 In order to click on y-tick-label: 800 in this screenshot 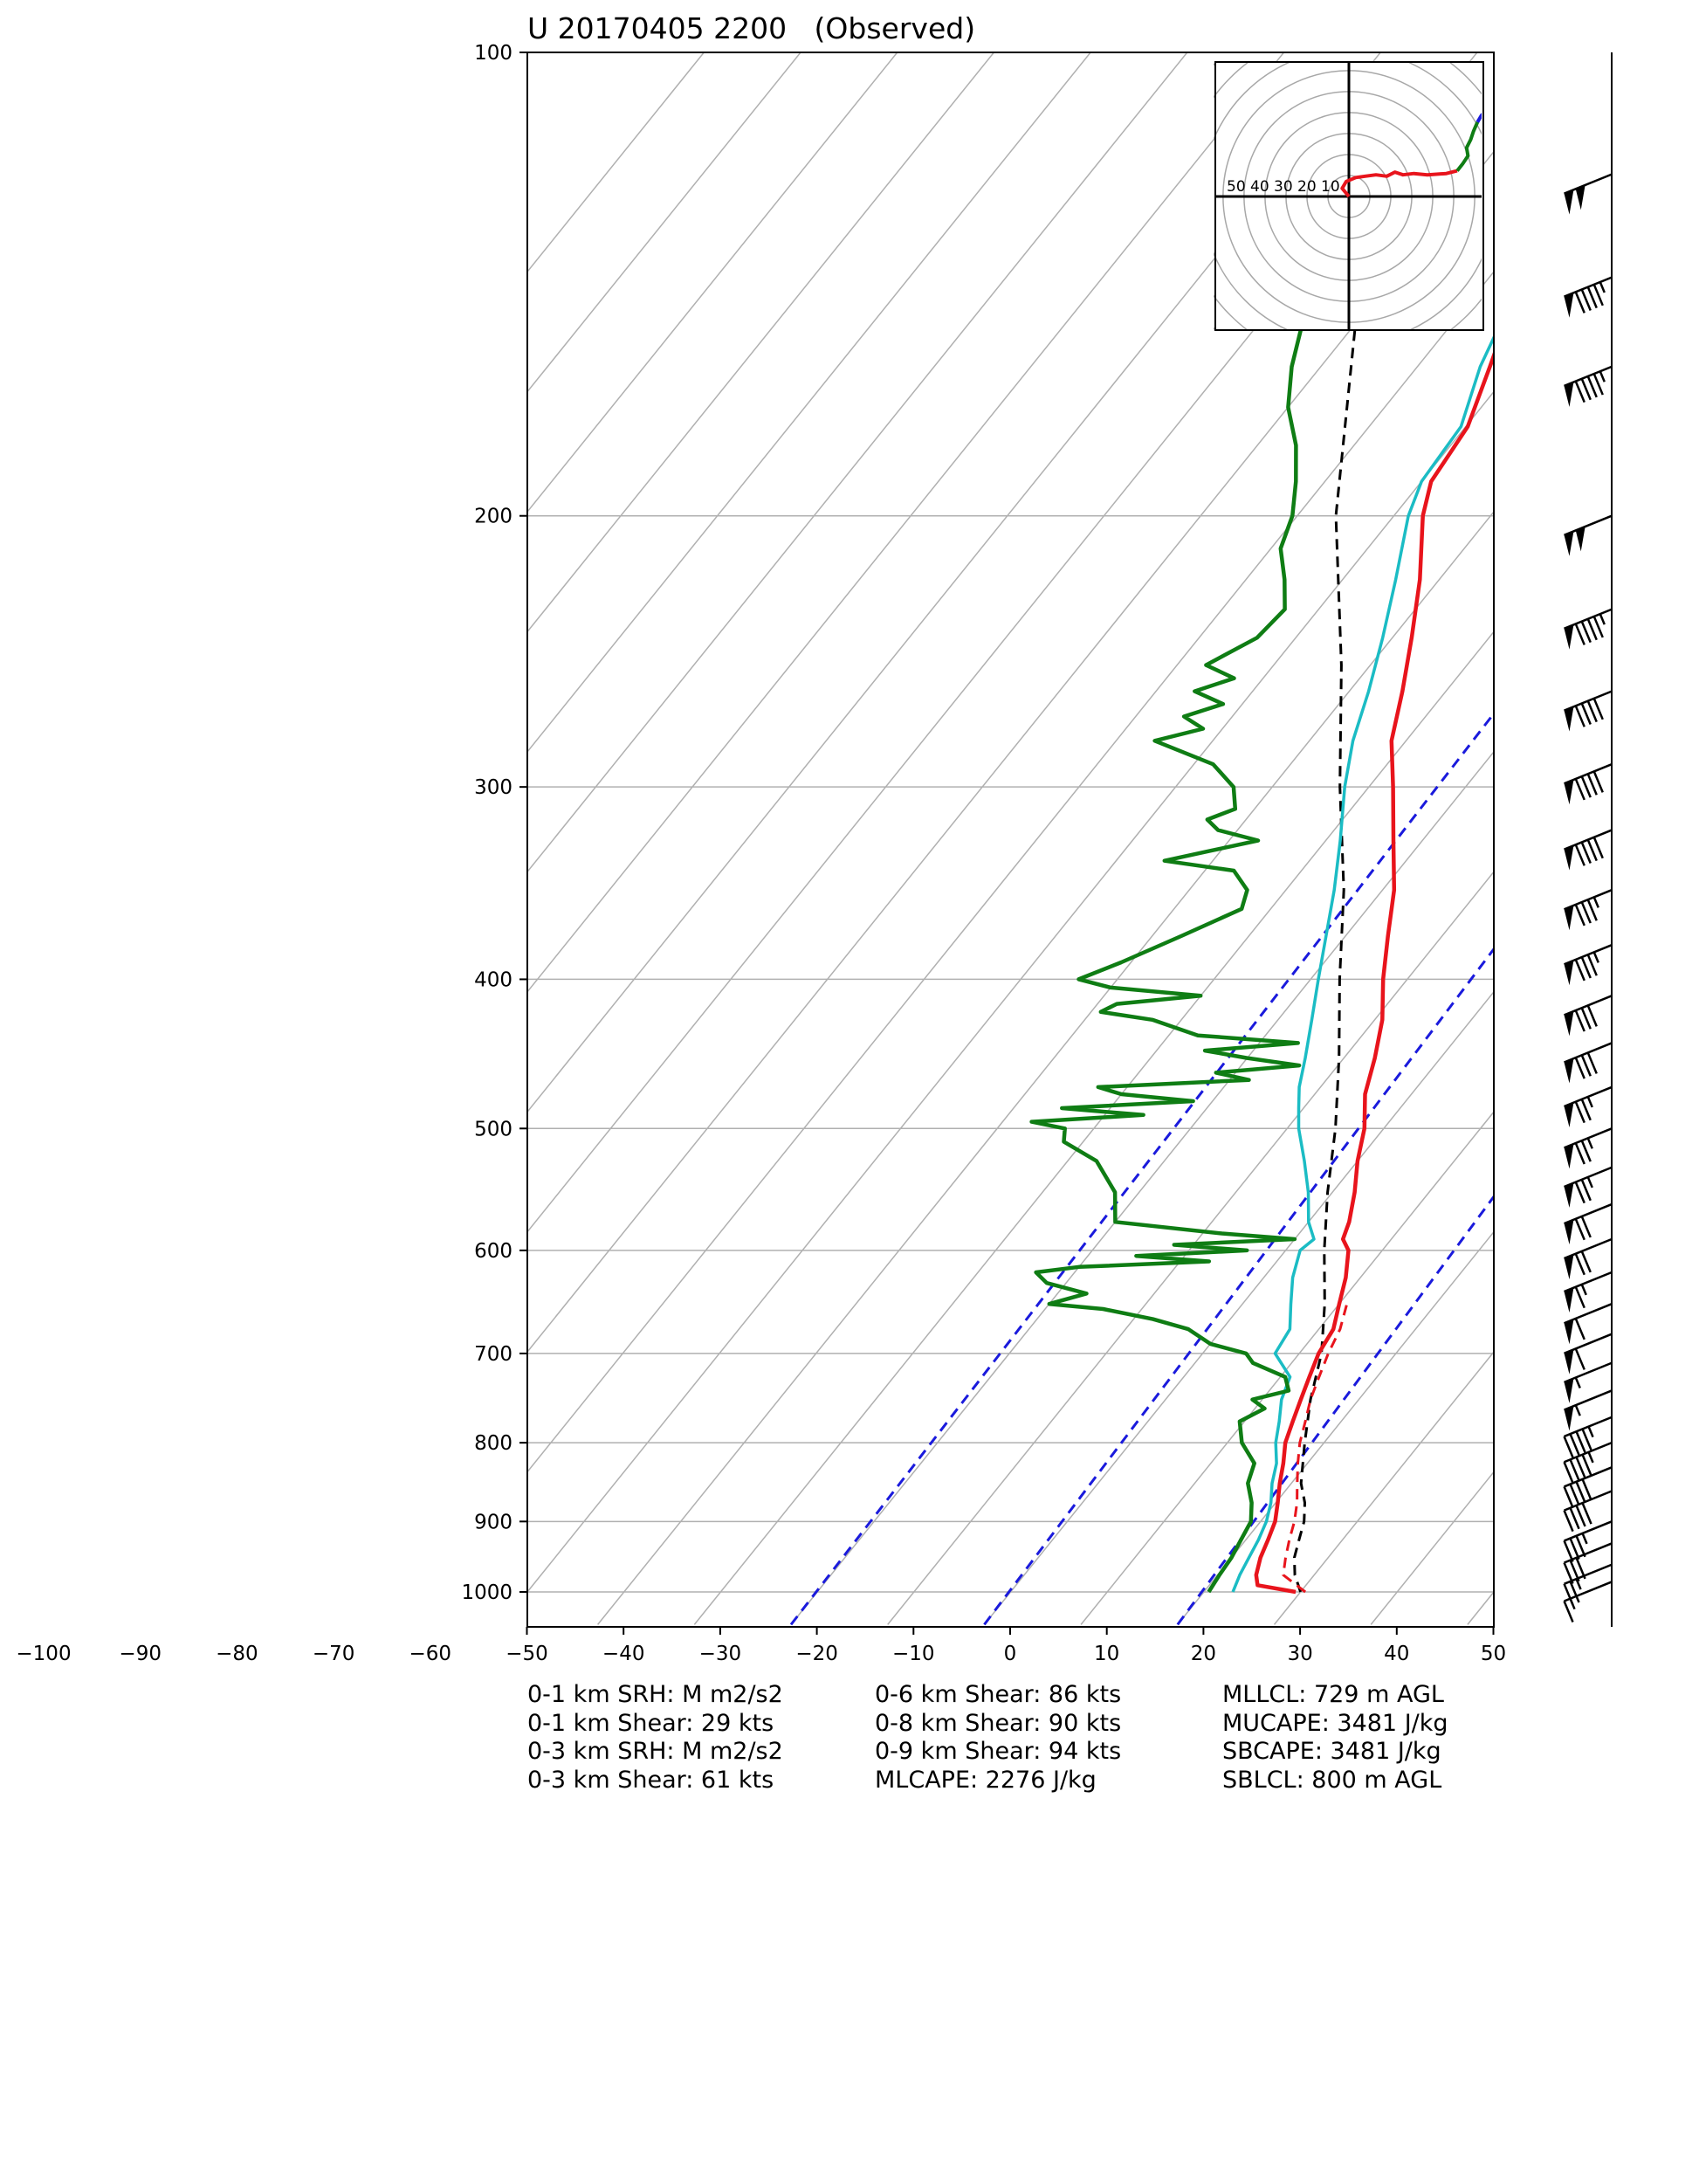, I will do `click(493, 1443)`.